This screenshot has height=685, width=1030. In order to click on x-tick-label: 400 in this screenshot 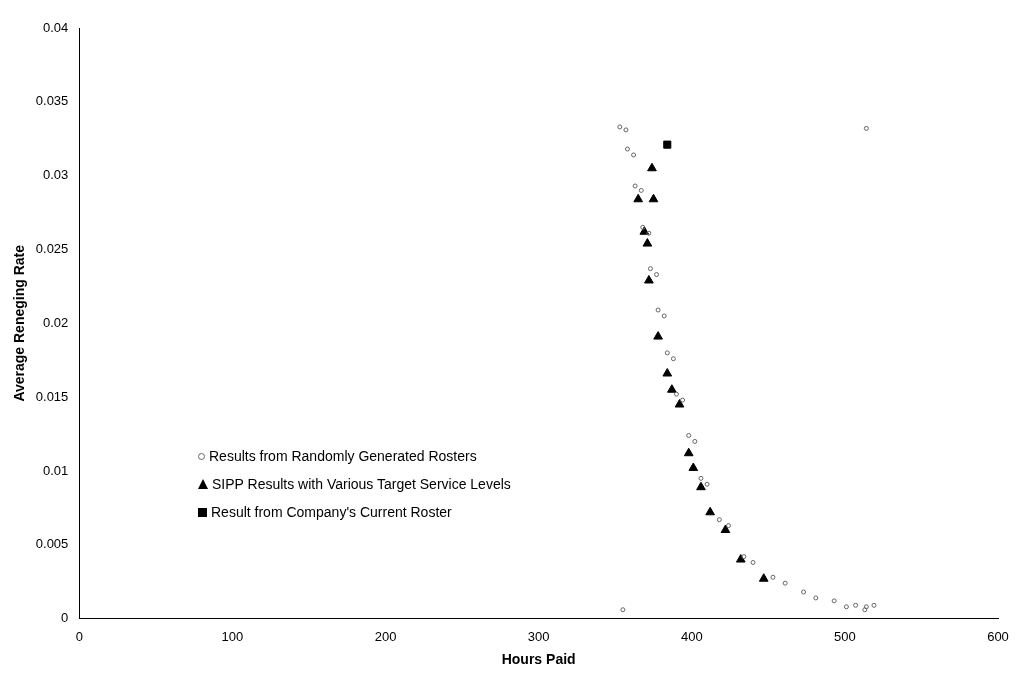, I will do `click(691, 636)`.